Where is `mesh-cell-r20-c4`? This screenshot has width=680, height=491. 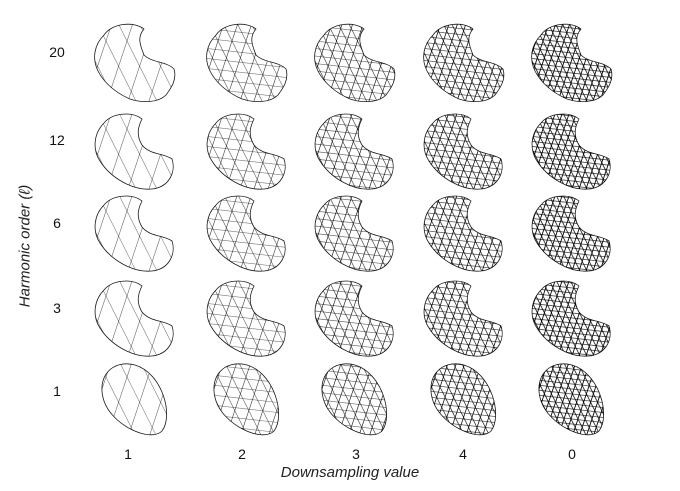
mesh-cell-r20-c4 is located at coordinates (464, 63).